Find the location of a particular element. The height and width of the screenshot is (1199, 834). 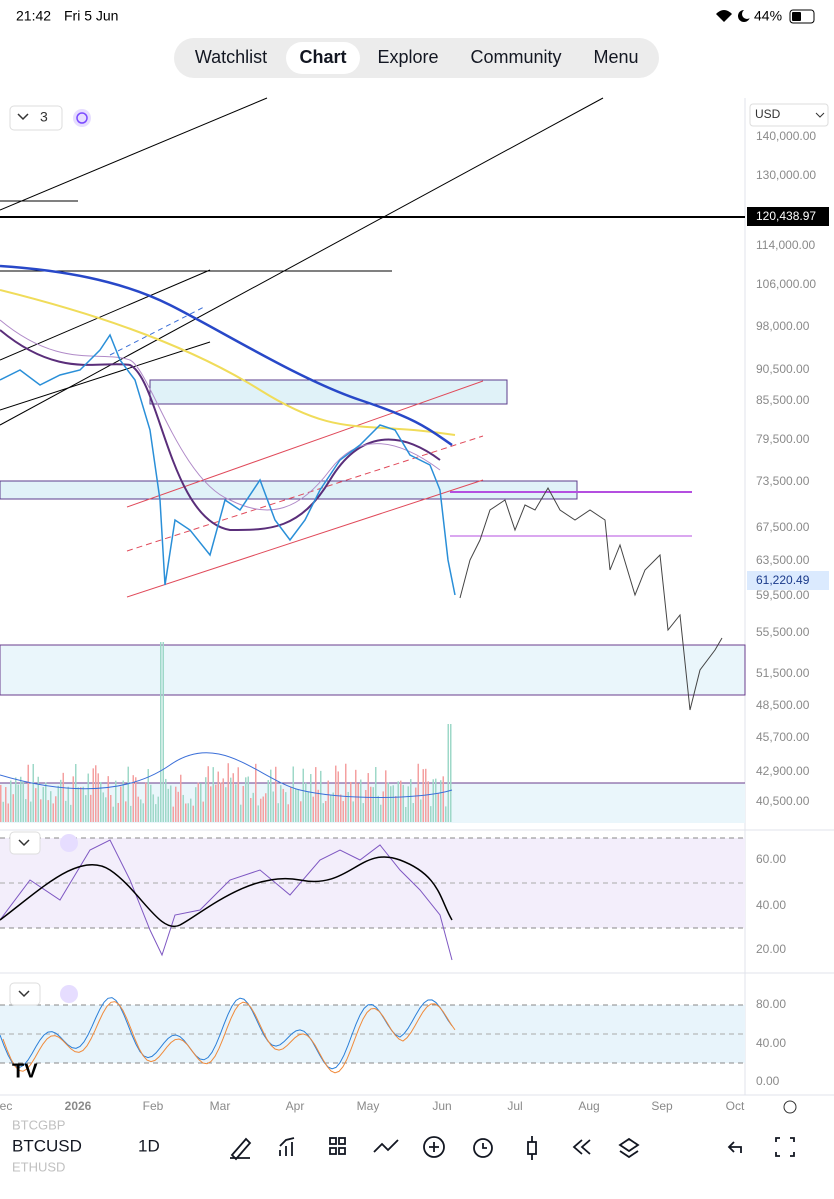

symbol: ETHUSD is located at coordinates (38, 1166).